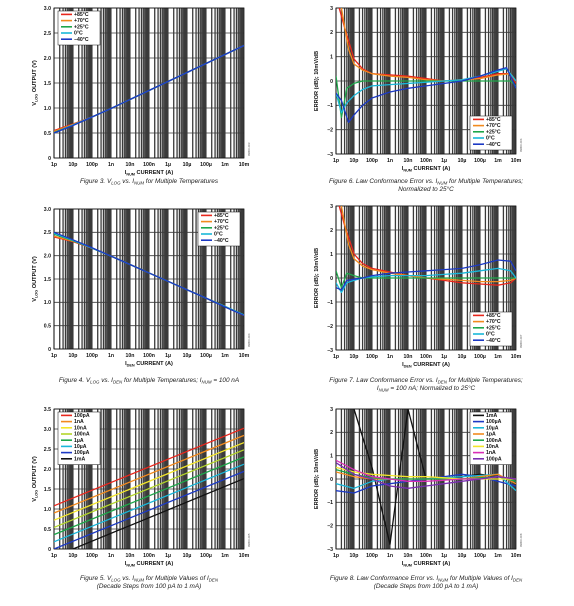  I want to click on x-tick-label: 100p, so click(372, 161).